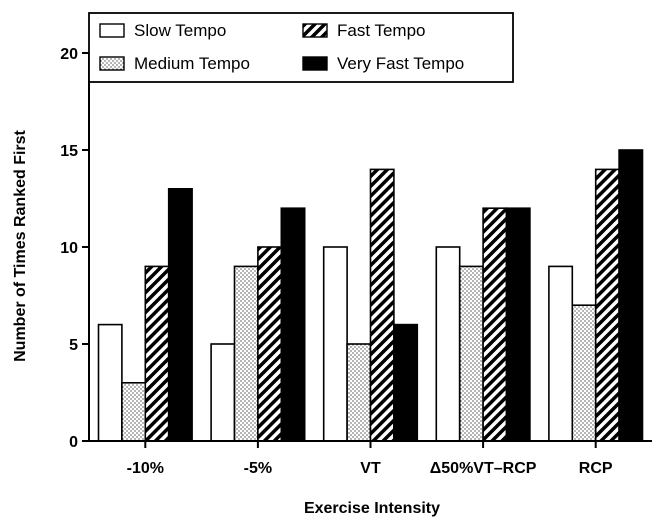 The image size is (659, 521). Describe the element at coordinates (192, 63) in the screenshot. I see `legend-label: Medium Tempo` at that location.